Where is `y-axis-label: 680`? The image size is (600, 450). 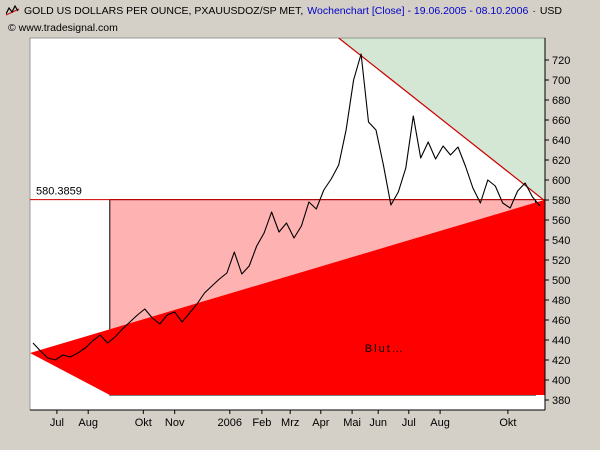
y-axis-label: 680 is located at coordinates (561, 101).